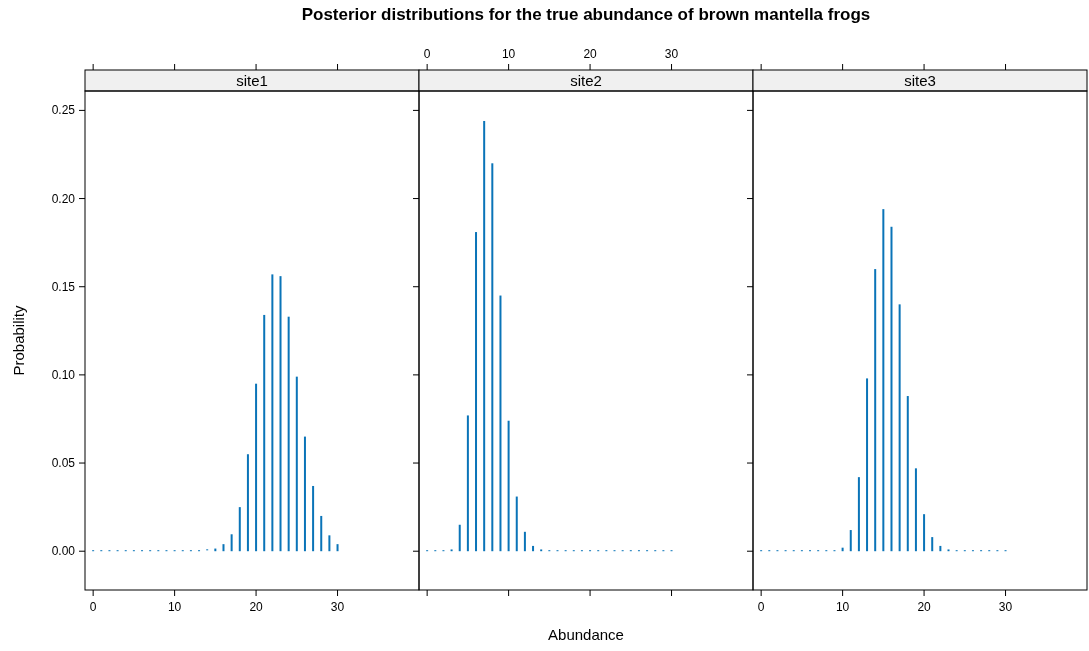 This screenshot has width=1089, height=651. Describe the element at coordinates (63, 551) in the screenshot. I see `y-tick-label: 0.00` at that location.